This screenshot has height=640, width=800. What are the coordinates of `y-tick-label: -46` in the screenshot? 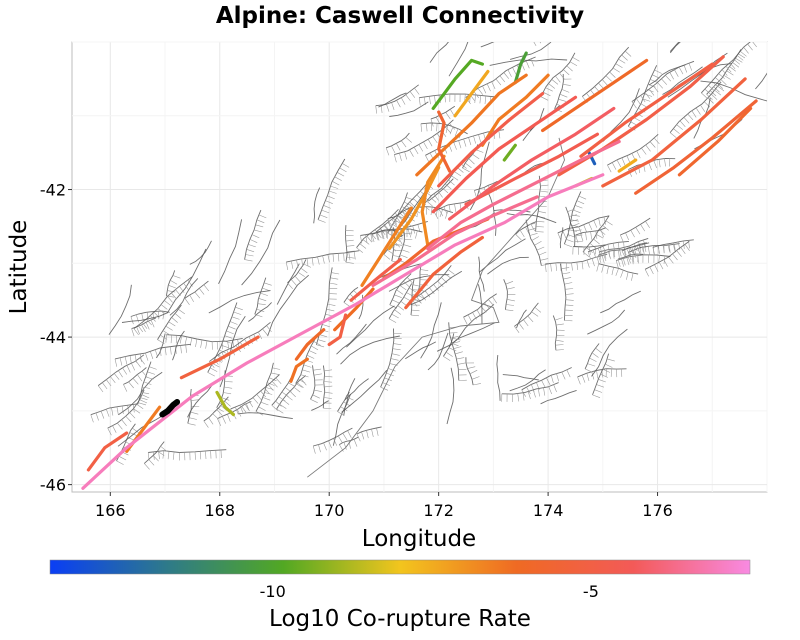 It's located at (53, 485).